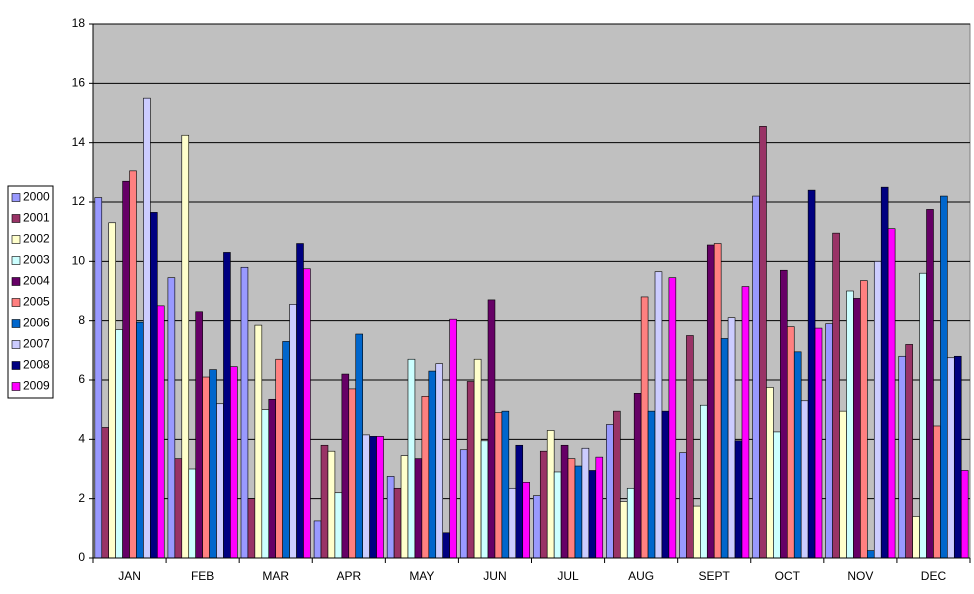 Image resolution: width=974 pixels, height=594 pixels. Describe the element at coordinates (36, 218) in the screenshot. I see `legend-label: 2001` at that location.